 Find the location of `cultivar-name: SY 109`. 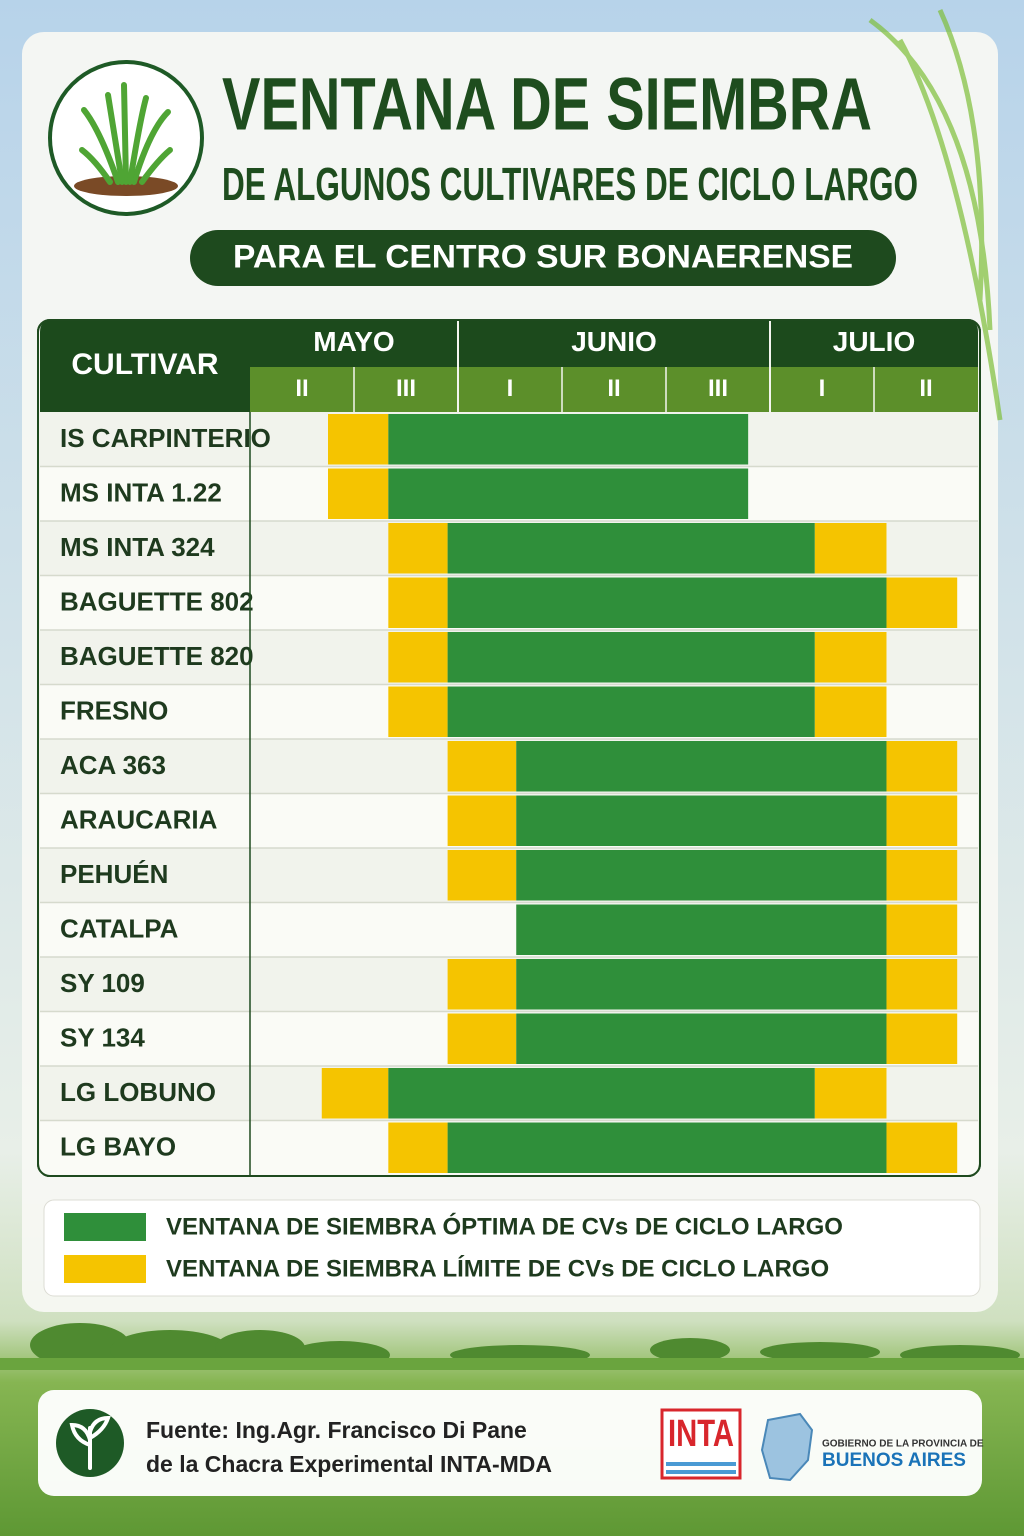

cultivar-name: SY 109 is located at coordinates (102, 983).